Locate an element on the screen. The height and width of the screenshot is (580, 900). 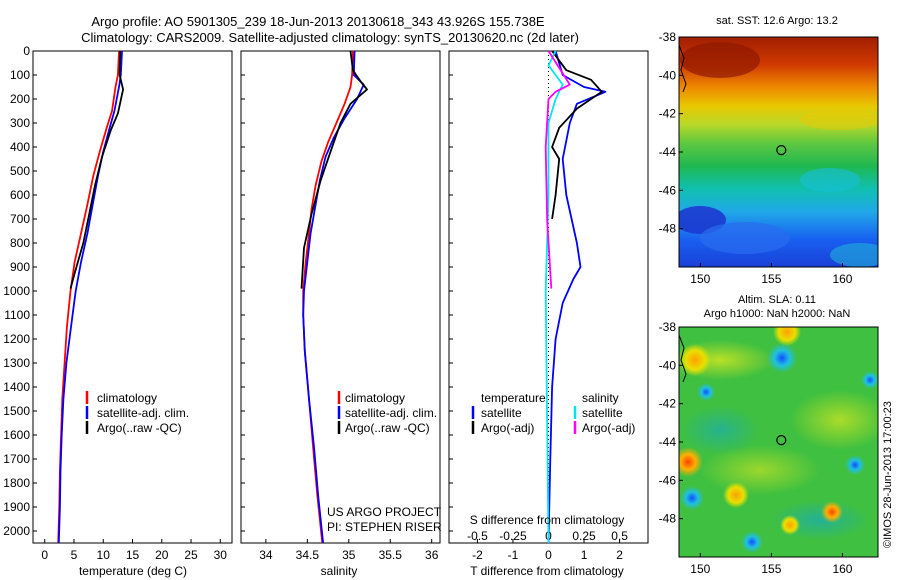
series-line-argo-raw-qc- is located at coordinates (96, 169).